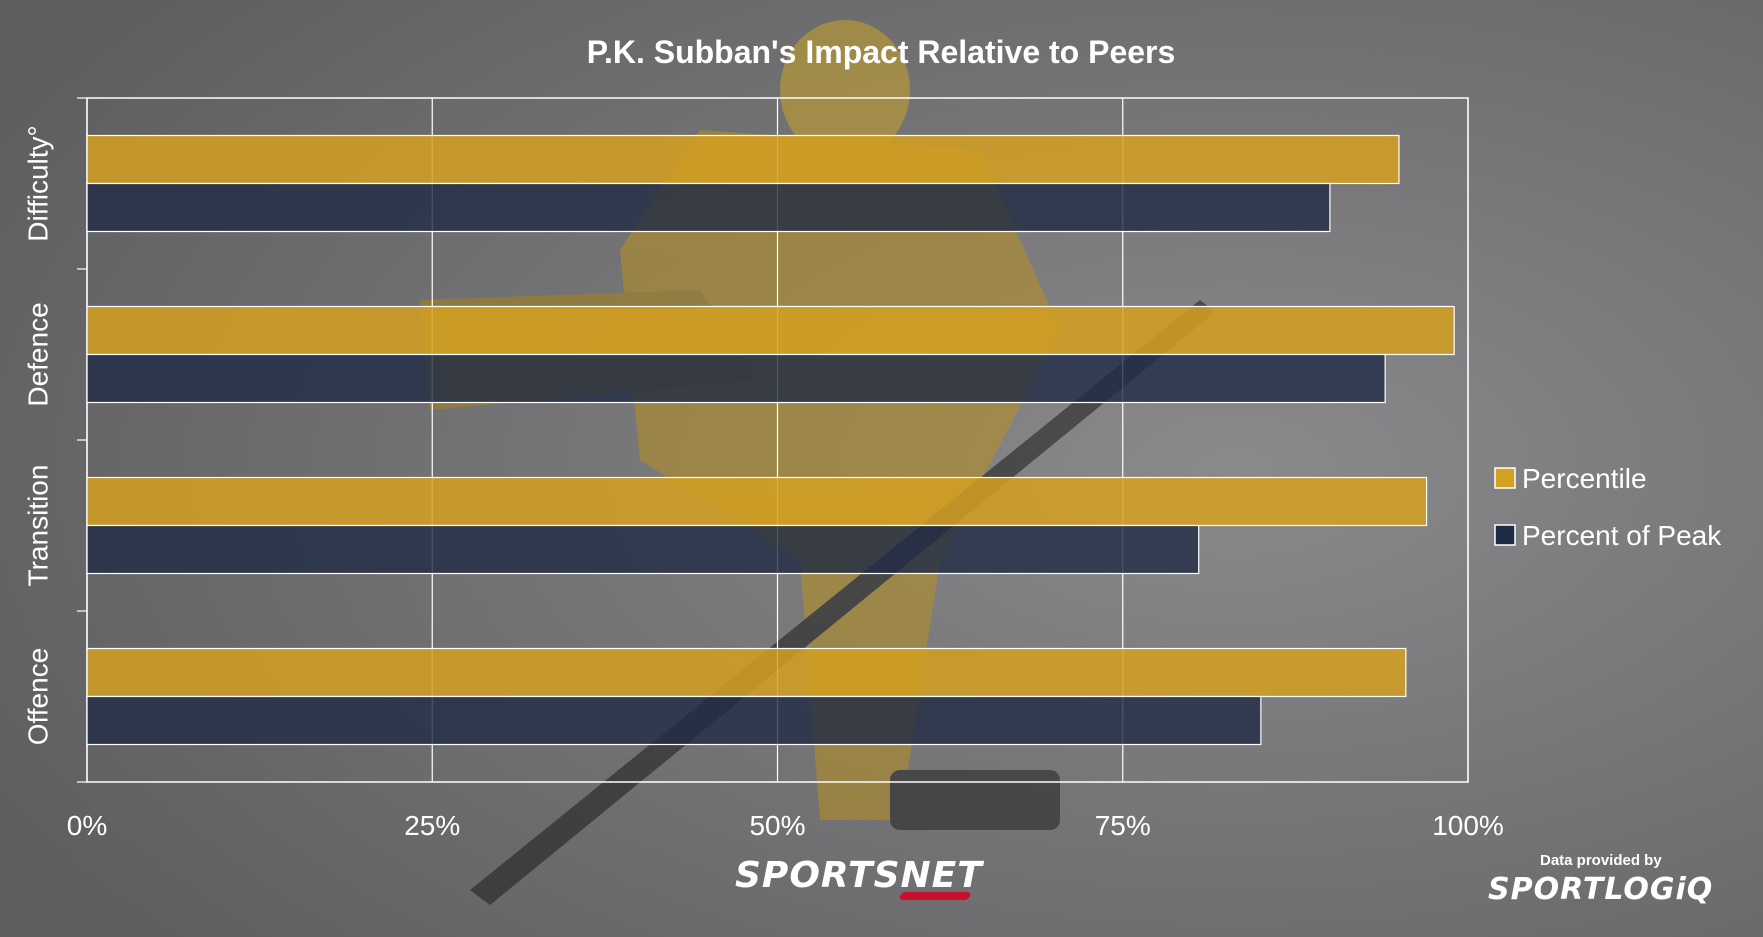  What do you see at coordinates (1608, 507) in the screenshot?
I see `legend: Percentile Percent of Peak` at bounding box center [1608, 507].